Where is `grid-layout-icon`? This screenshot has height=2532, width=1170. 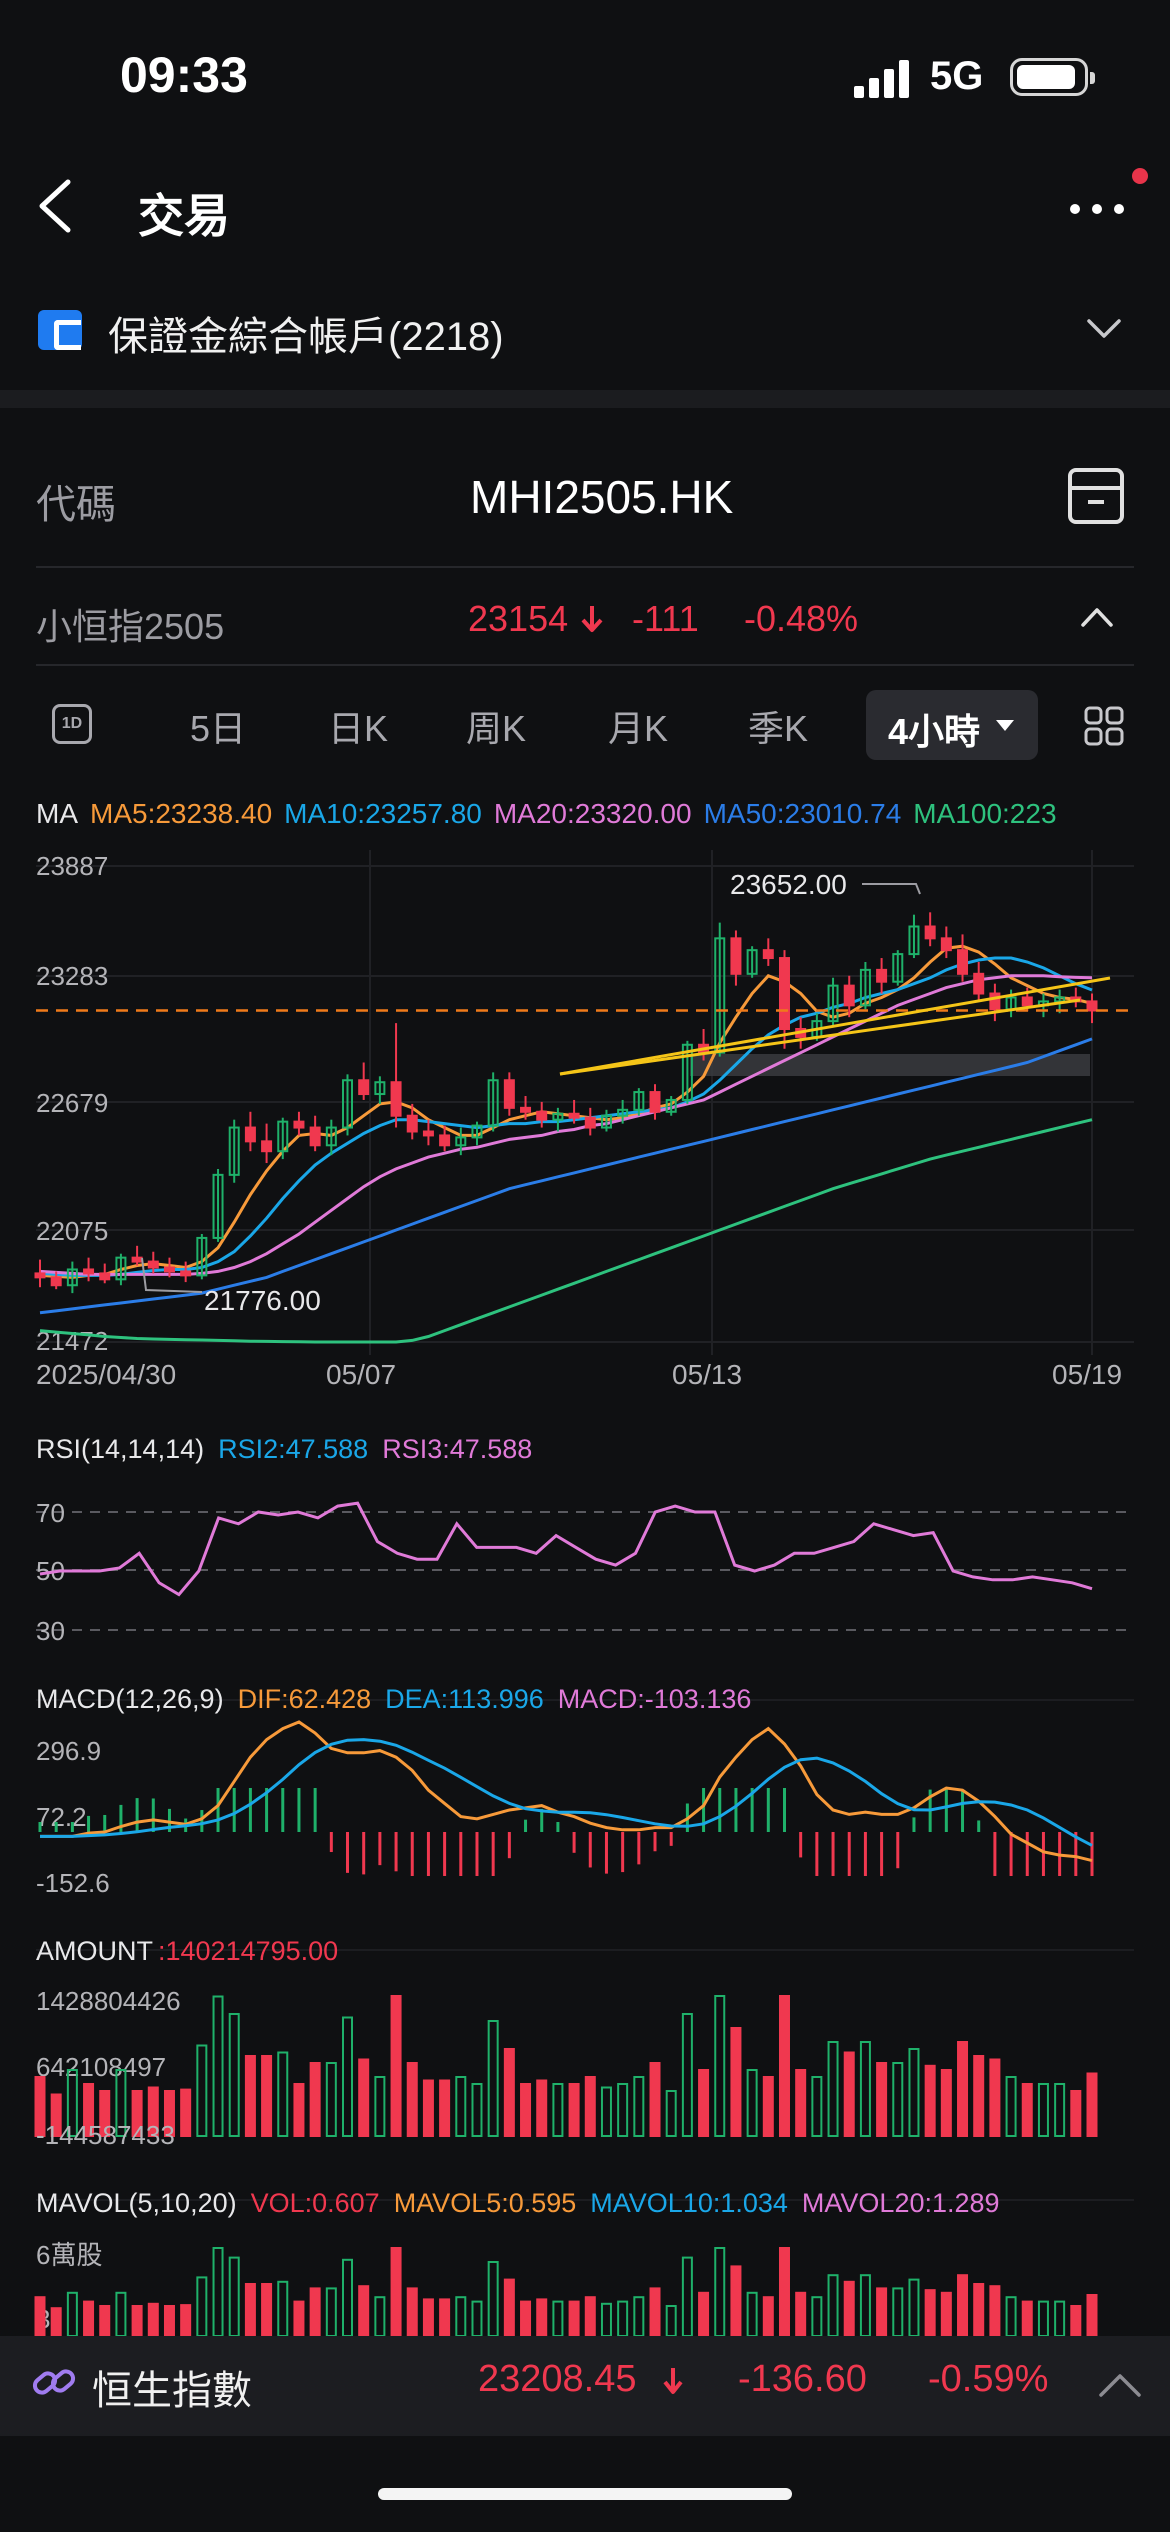
grid-layout-icon is located at coordinates (1104, 726).